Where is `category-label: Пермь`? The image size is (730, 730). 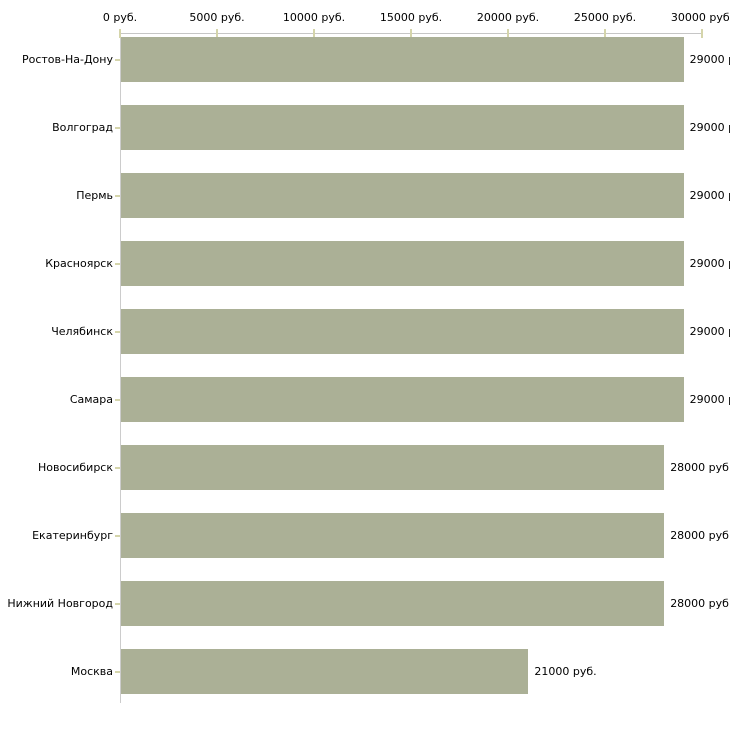
category-label: Пермь is located at coordinates (94, 195).